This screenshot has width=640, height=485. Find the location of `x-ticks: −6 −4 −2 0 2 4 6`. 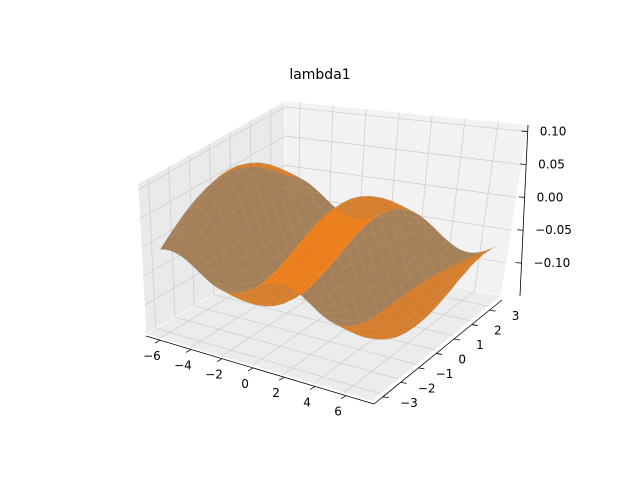

x-ticks: −6 −4 −2 0 2 4 6 is located at coordinates (245, 379).